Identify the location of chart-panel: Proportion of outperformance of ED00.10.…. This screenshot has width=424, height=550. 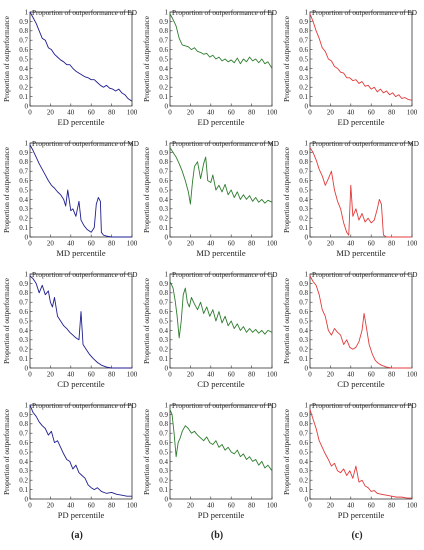
(70, 67).